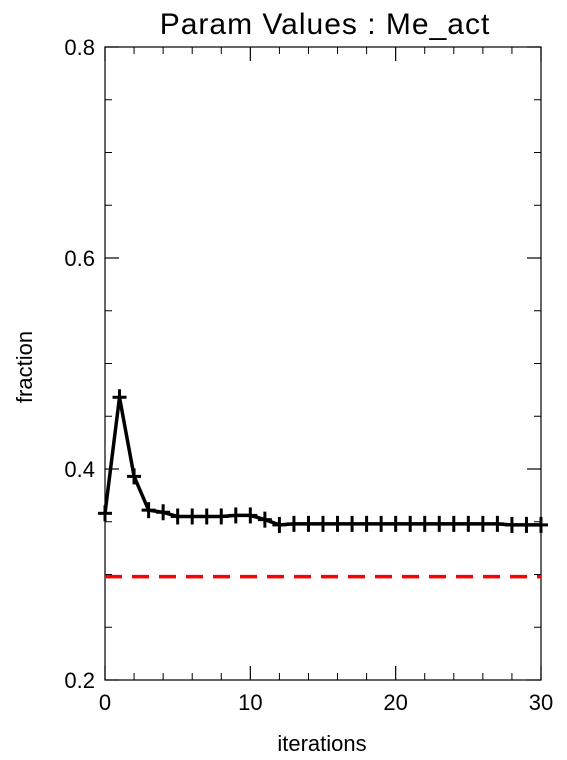 The image size is (567, 760). I want to click on y-tick-label: 0.8, so click(79, 47).